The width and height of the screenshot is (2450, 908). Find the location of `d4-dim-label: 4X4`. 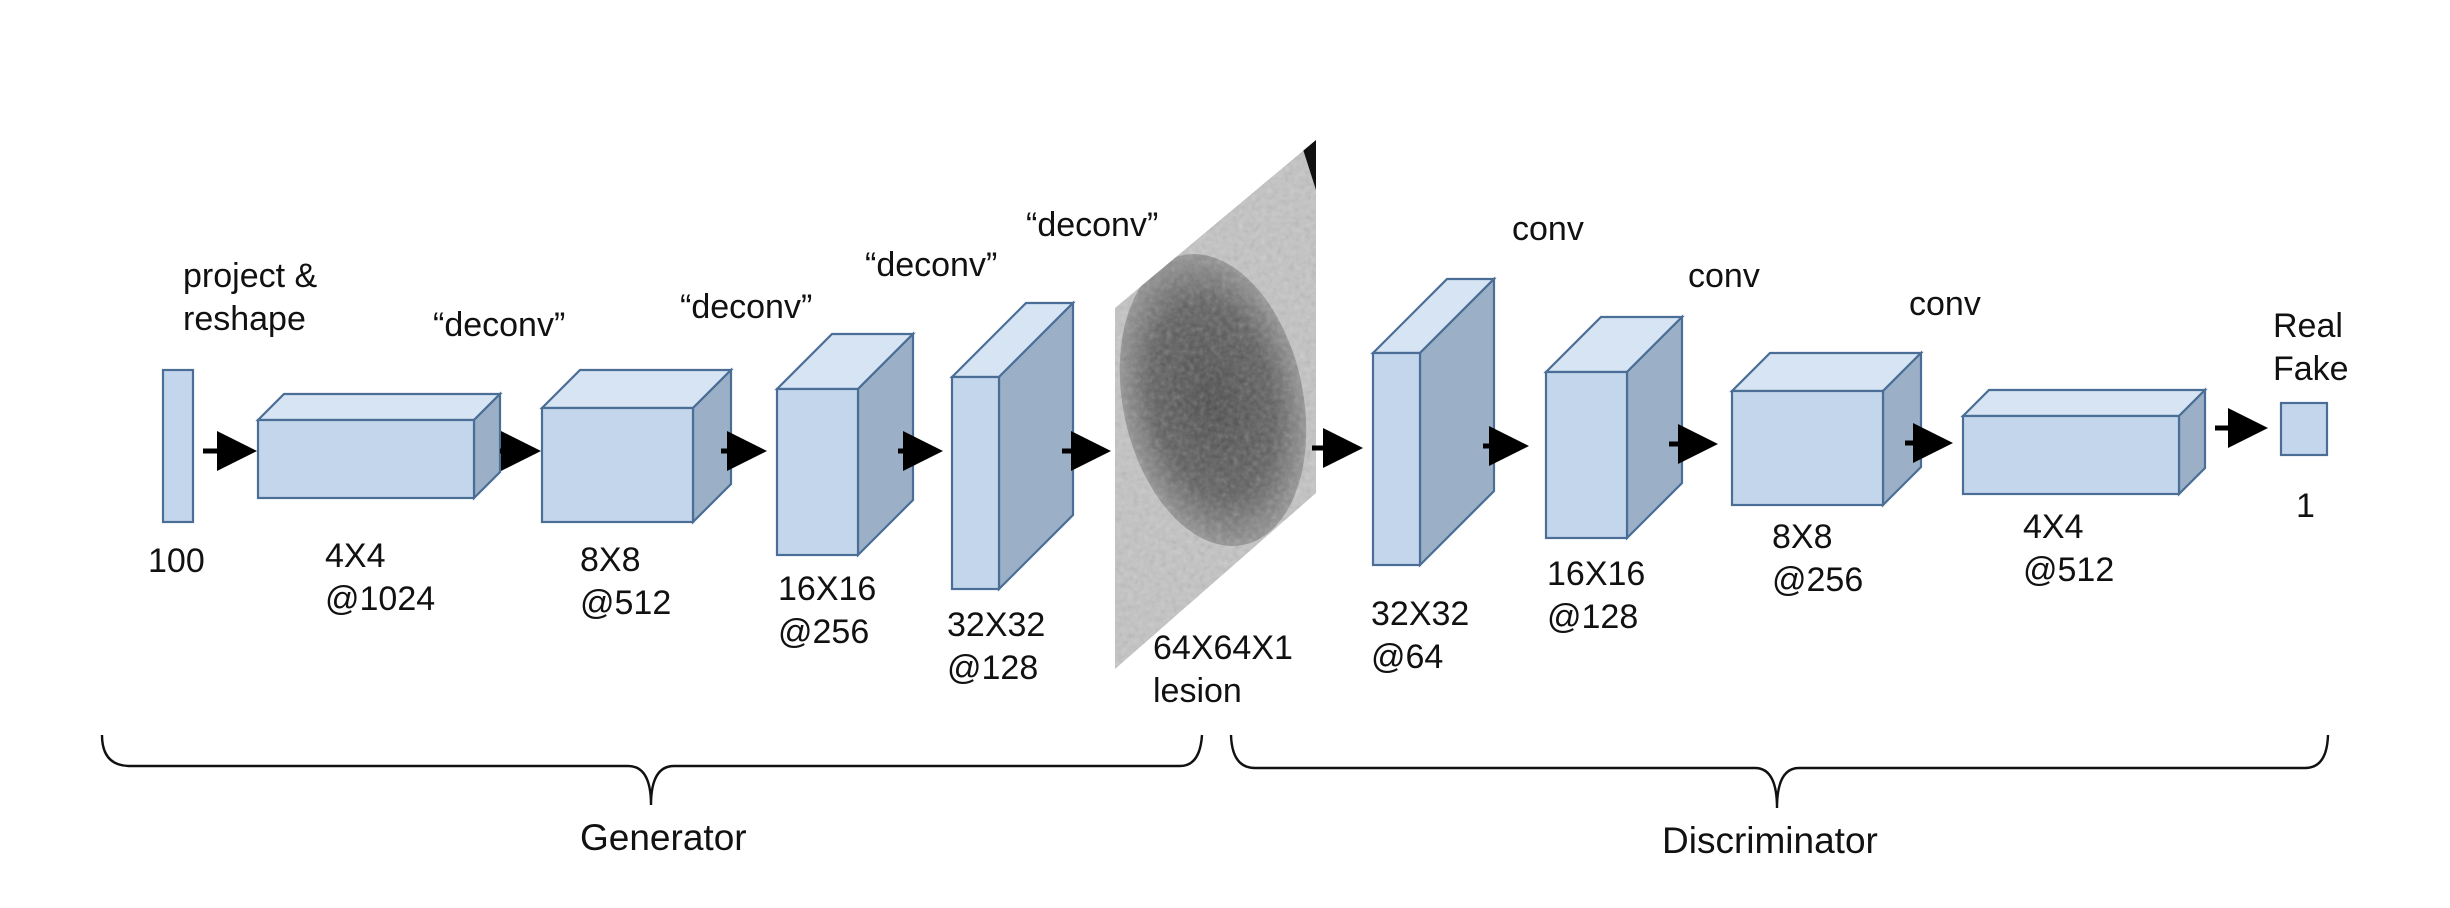

d4-dim-label: 4X4 is located at coordinates (2053, 527).